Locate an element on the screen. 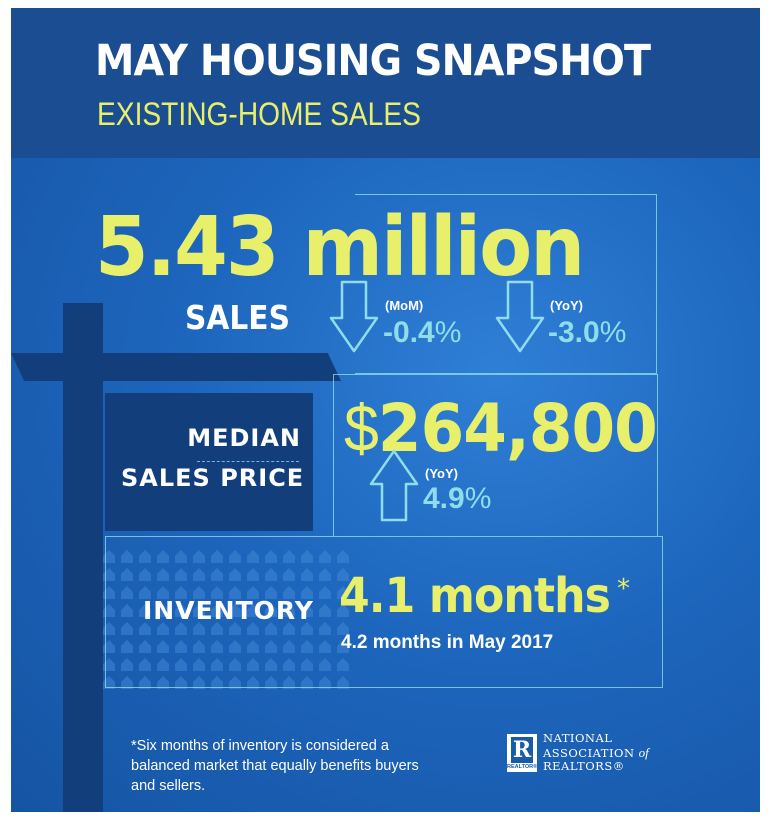 This screenshot has width=770, height=820. realtor-mark-icon: R REALTOR® is located at coordinates (522, 753).